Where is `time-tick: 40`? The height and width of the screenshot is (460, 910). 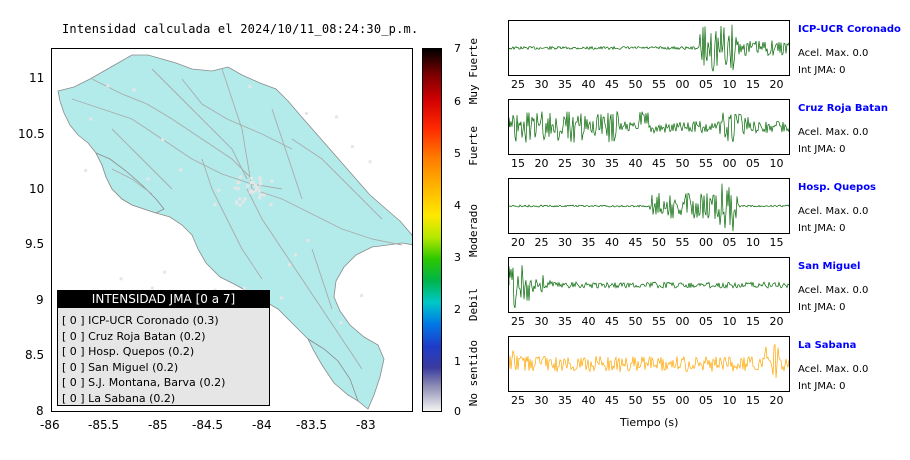 time-tick: 40 is located at coordinates (635, 163).